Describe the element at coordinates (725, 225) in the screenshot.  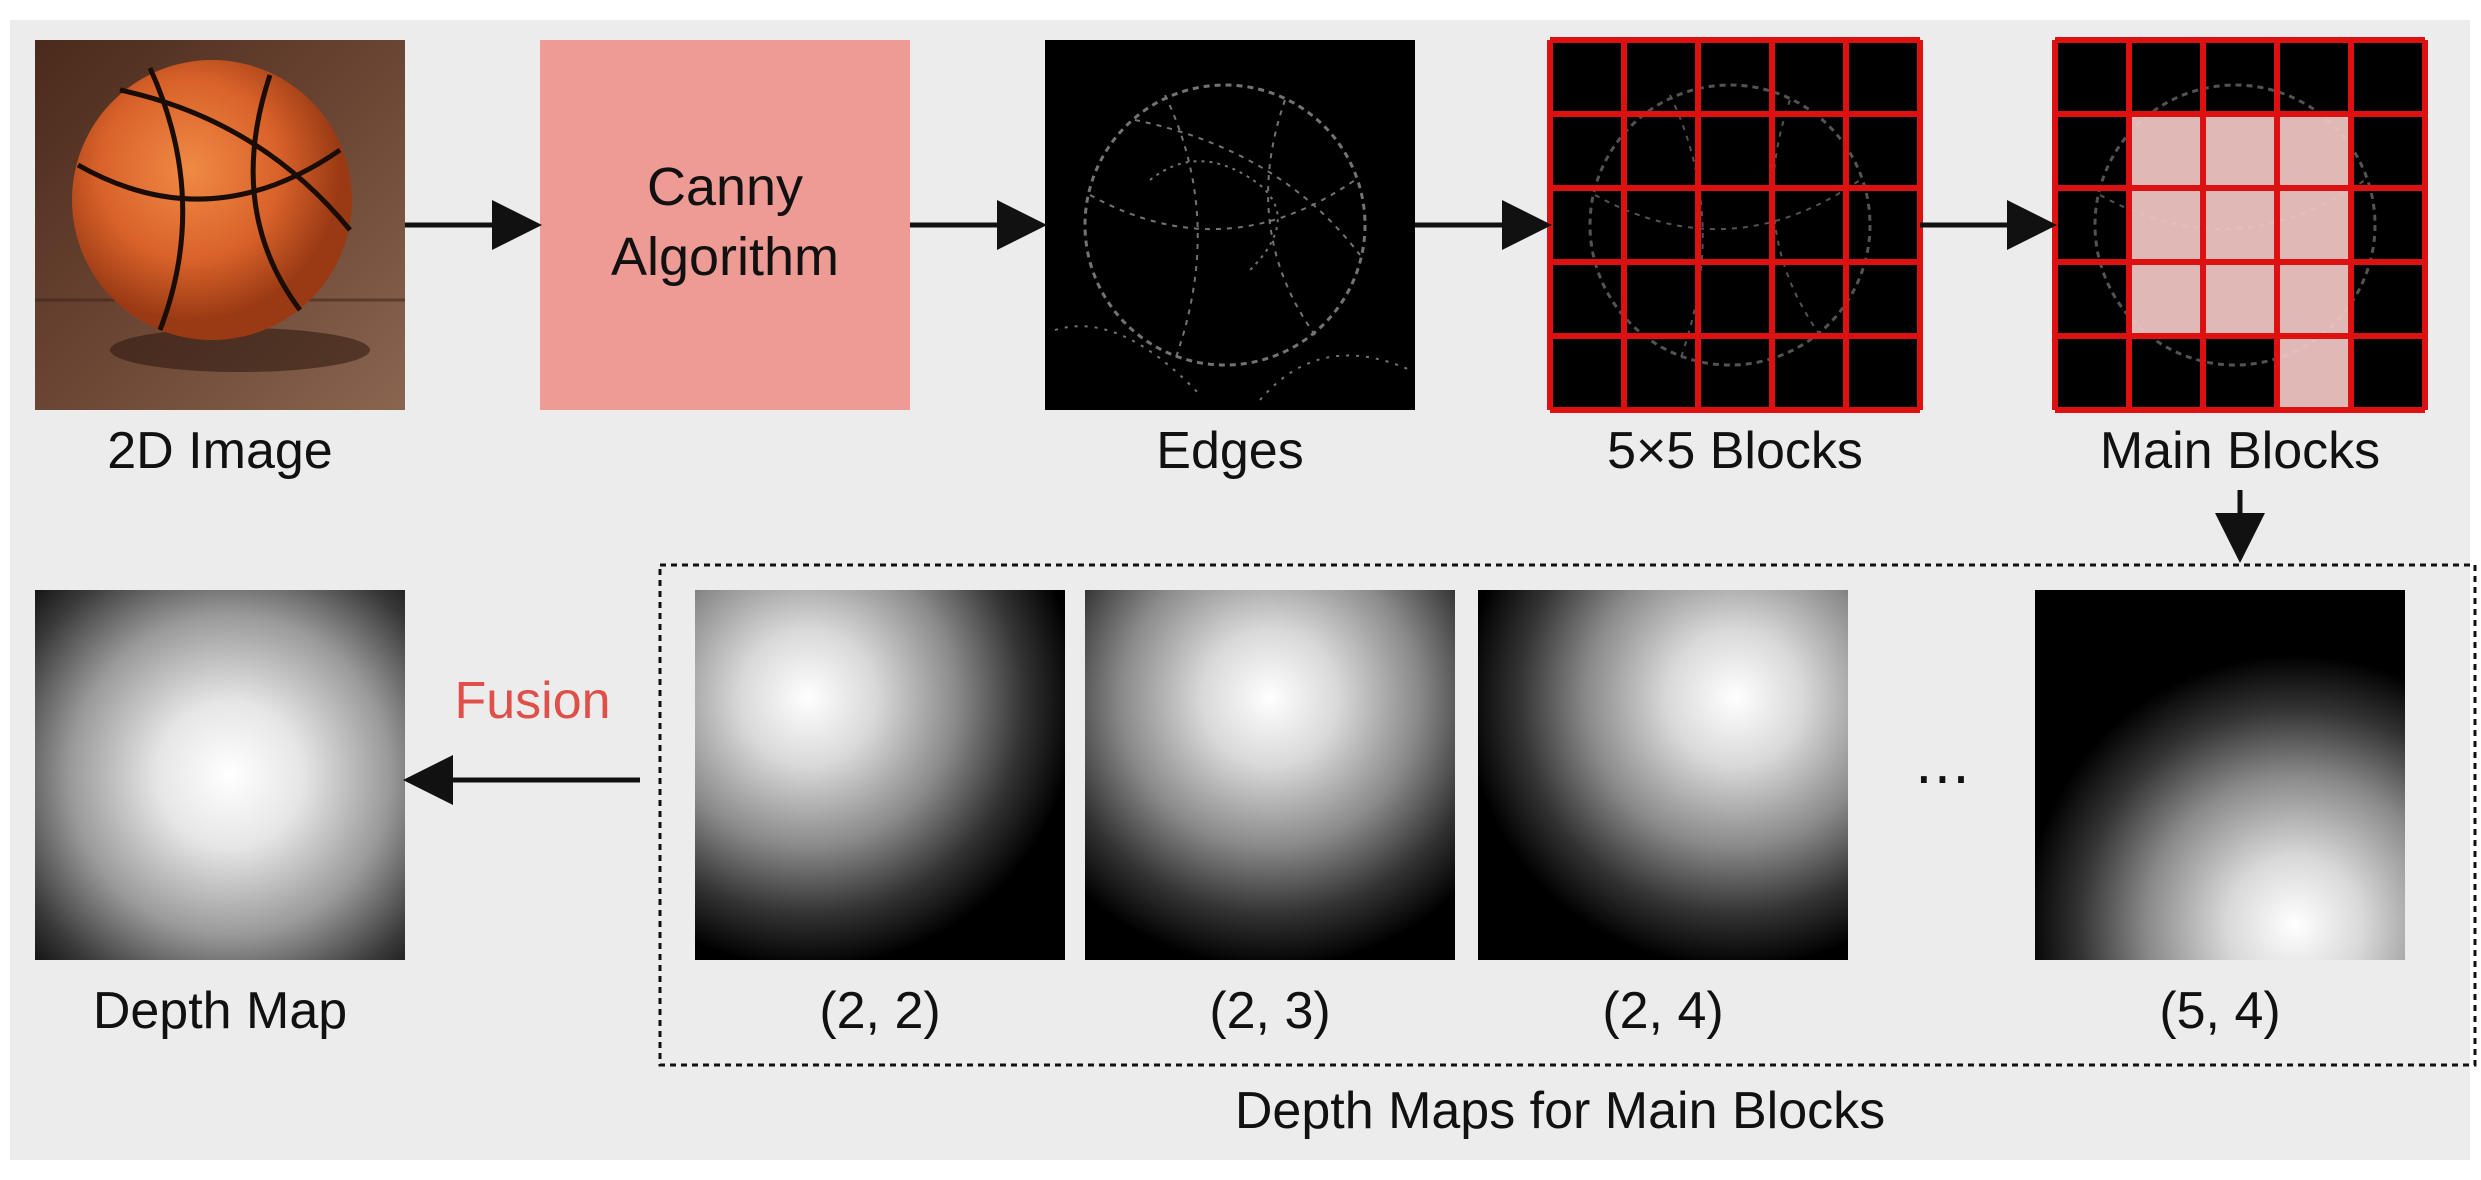
I see `canny-algorithm-box` at that location.